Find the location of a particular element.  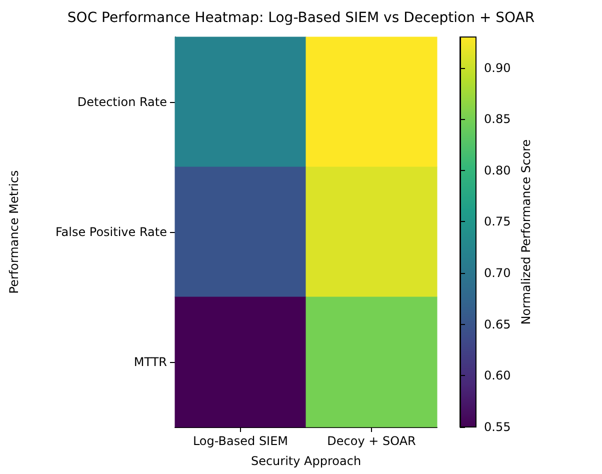

chart-title: SOC Performance Heatmap: Log-Based SIEM vs Deception + SOAR is located at coordinates (301, 18).